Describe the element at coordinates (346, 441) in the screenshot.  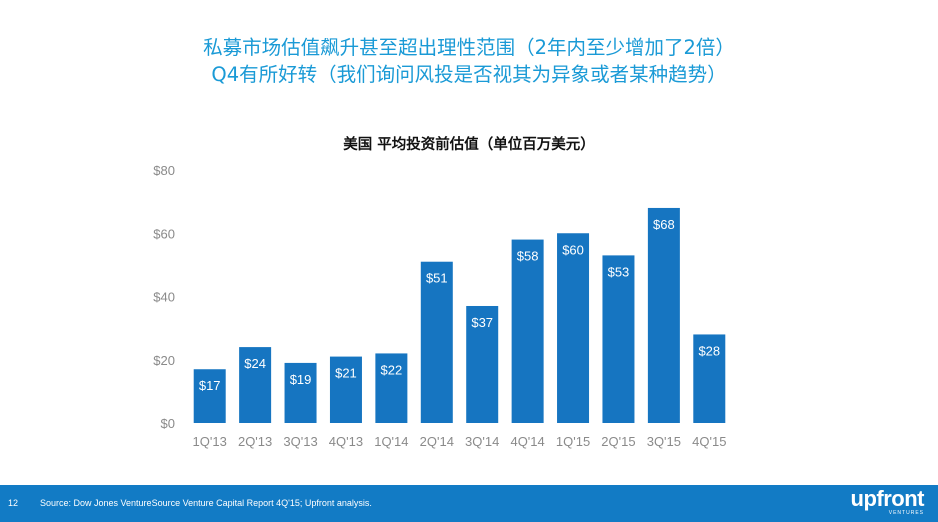
I see `x-tick-label: 4Q'13` at that location.